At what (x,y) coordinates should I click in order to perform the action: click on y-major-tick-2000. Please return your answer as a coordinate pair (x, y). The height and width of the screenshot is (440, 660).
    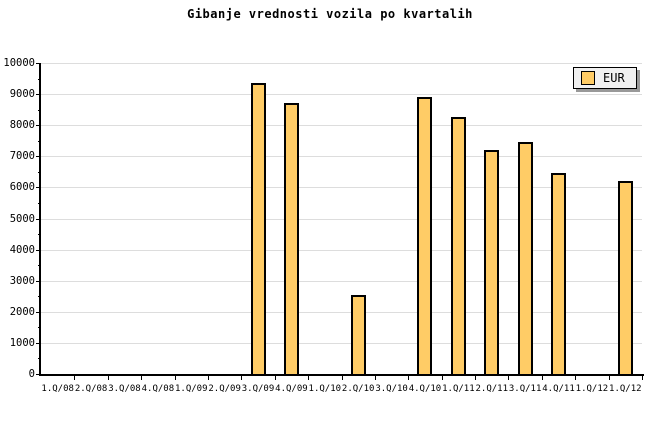
    Looking at the image, I should click on (38, 312).